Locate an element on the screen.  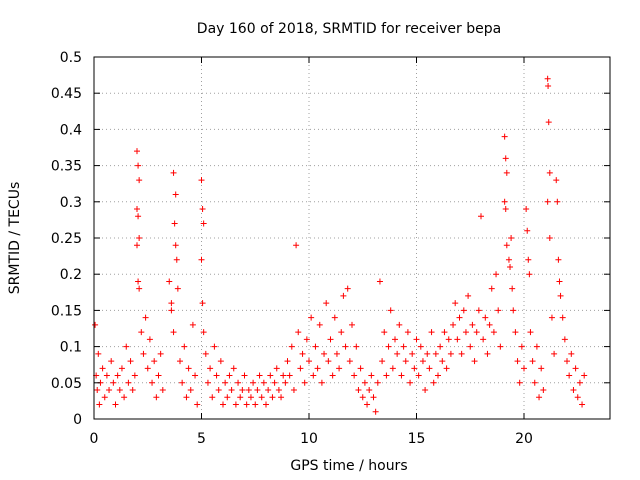
x-axis-label: GPS time / hours is located at coordinates (348, 466).